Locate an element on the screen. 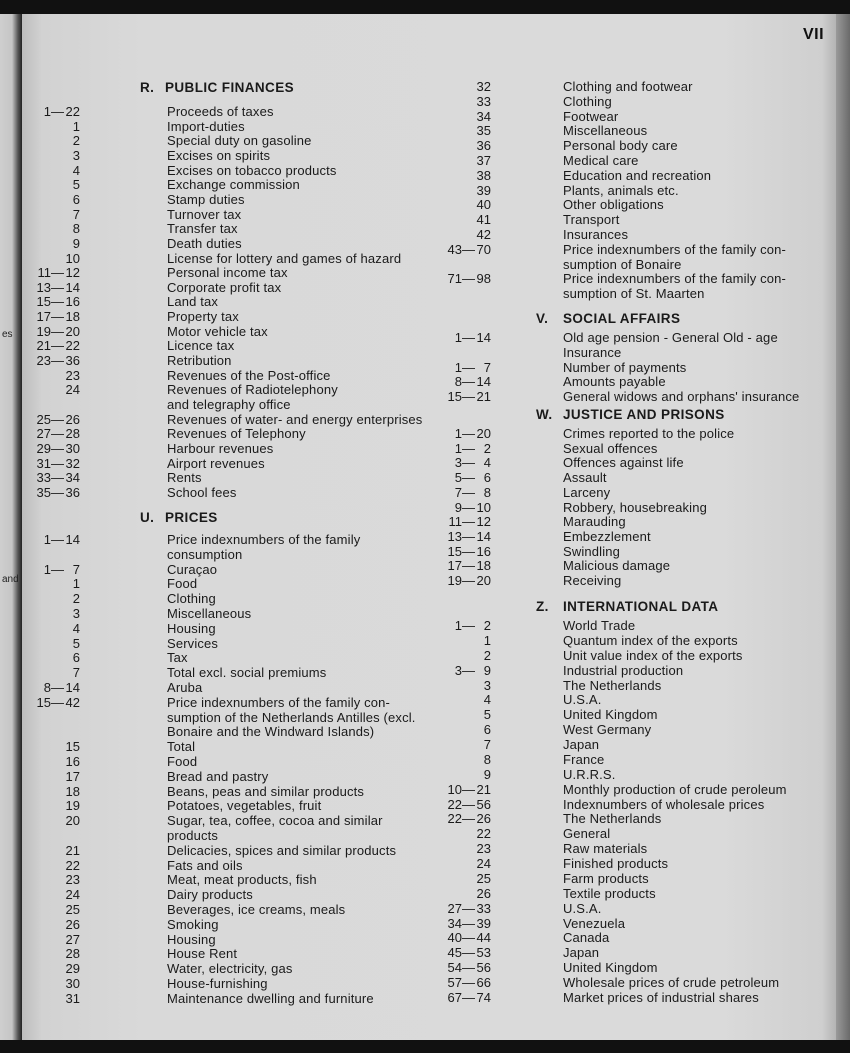  table-title: Proceeds of taxes is located at coordinates (220, 111).